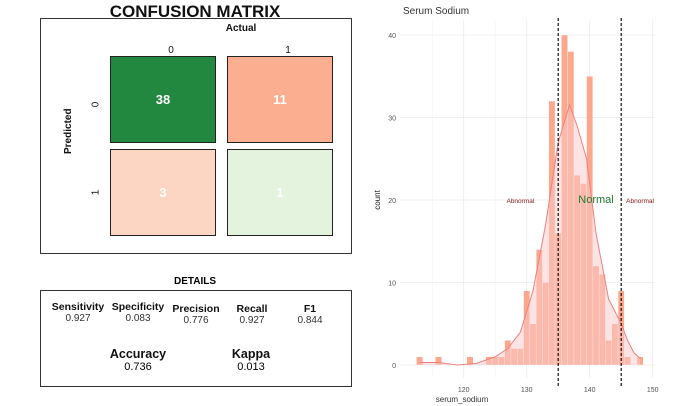 The image size is (680, 406). Describe the element at coordinates (595, 200) in the screenshot. I see `annotation-normal: Normal` at that location.